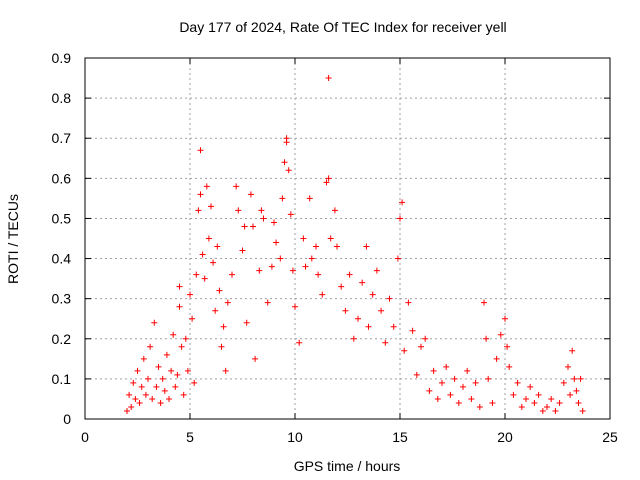 The width and height of the screenshot is (640, 480). I want to click on y-tick-label: 0.4, so click(62, 259).